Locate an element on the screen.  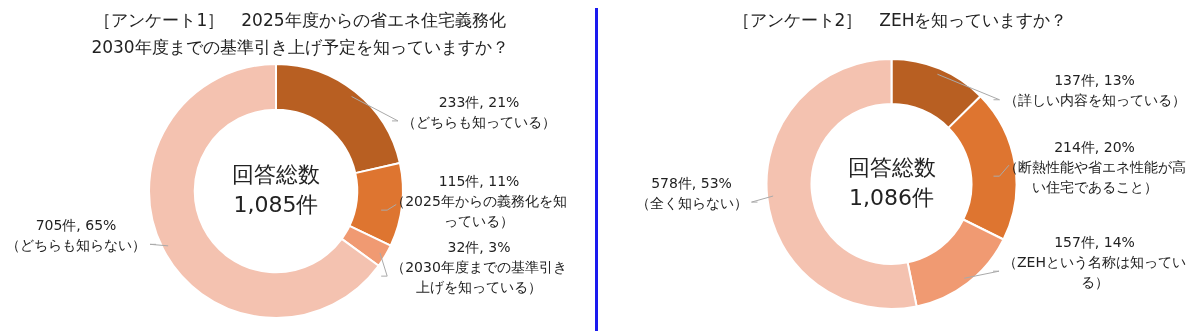
slice-label: （ZEHという名称は知っている） is located at coordinates (1094, 271).